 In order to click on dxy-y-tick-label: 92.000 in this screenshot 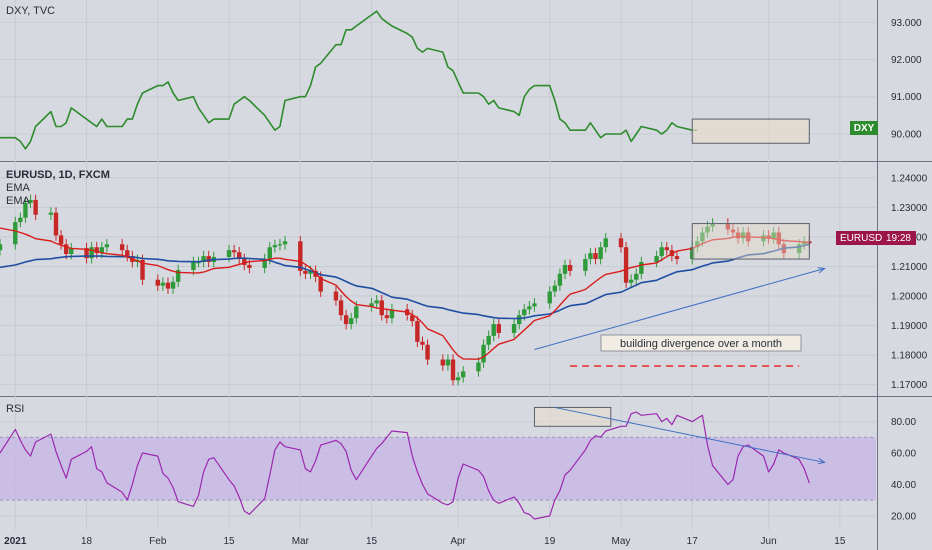, I will do `click(906, 60)`.